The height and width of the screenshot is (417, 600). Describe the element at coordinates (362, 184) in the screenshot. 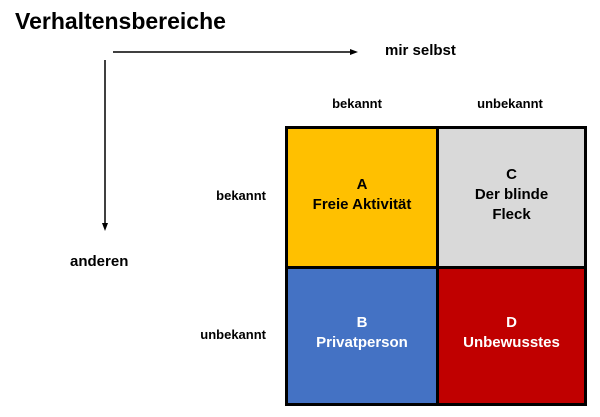

I see `quadrant-letter: A` at that location.